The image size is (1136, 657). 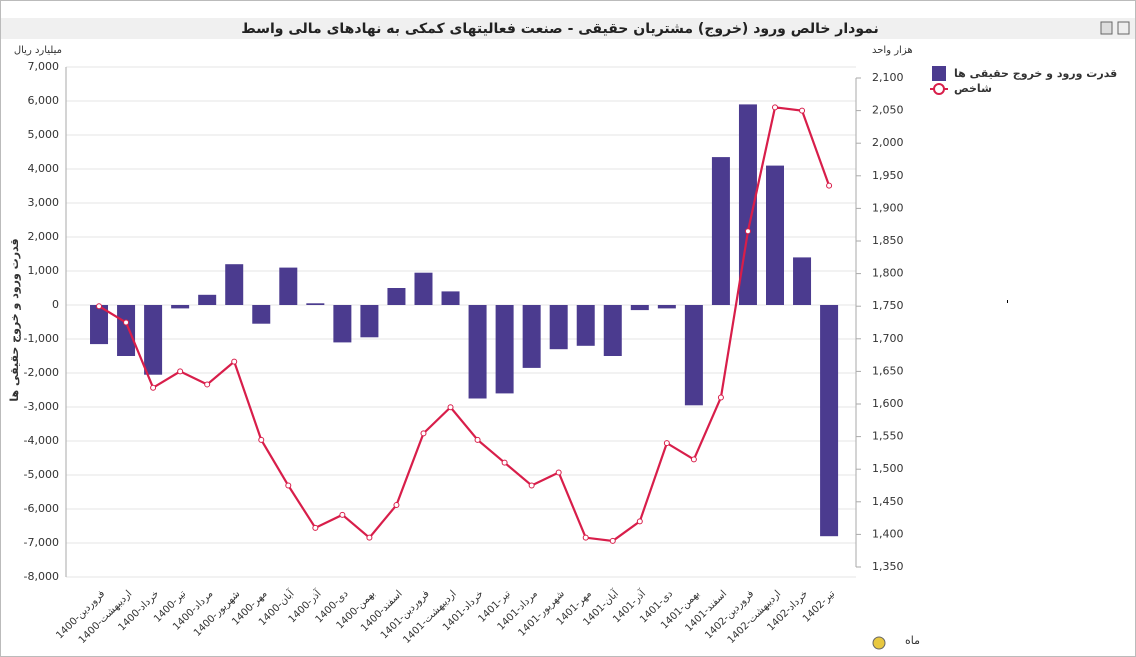 What do you see at coordinates (44, 100) in the screenshot?
I see `y-tick-label: 6,000` at bounding box center [44, 100].